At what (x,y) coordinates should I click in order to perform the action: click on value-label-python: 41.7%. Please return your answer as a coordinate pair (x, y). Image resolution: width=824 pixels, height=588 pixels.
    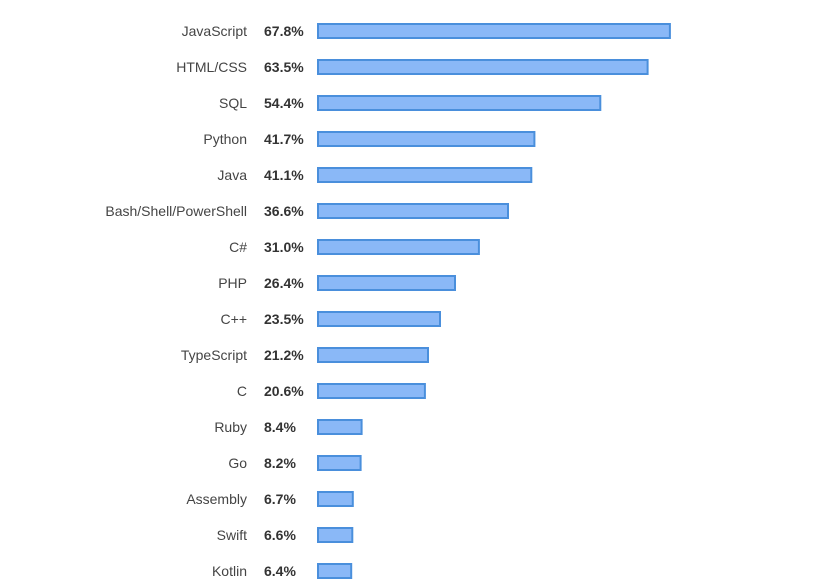
    Looking at the image, I should click on (284, 139).